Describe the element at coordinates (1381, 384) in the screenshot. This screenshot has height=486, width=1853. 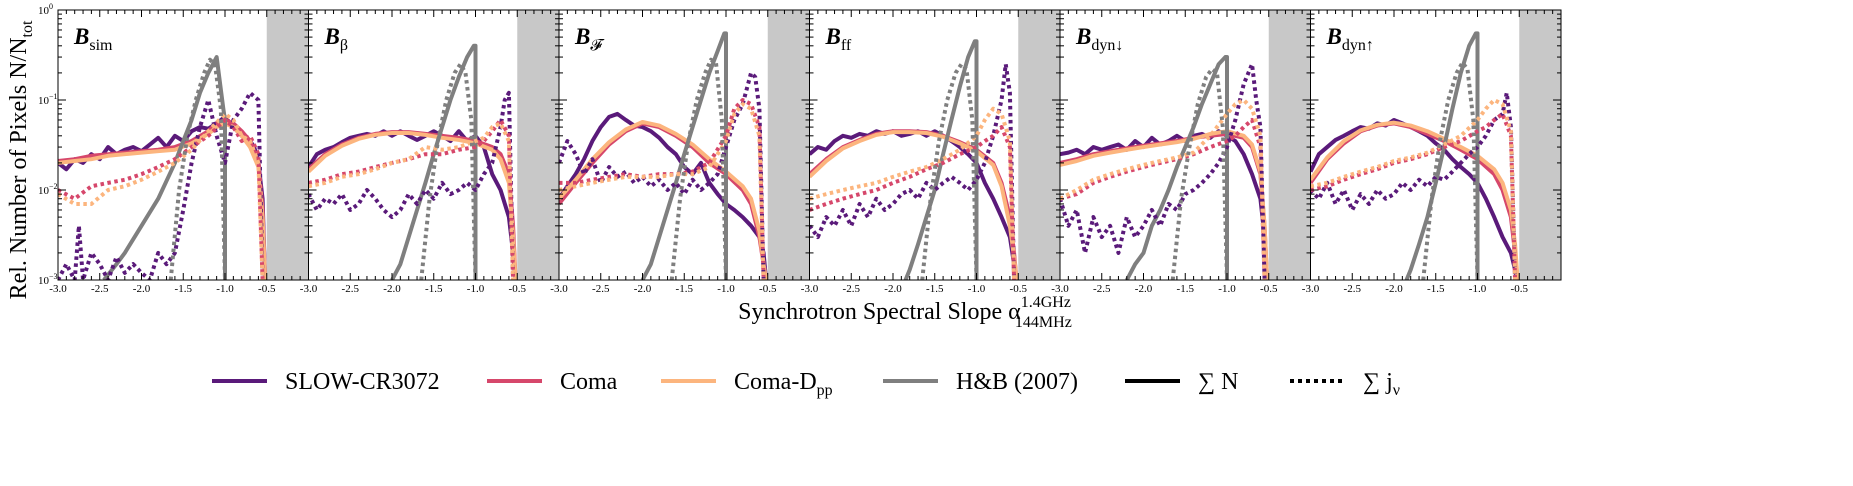
I see `legend-label: ∑ jν` at that location.